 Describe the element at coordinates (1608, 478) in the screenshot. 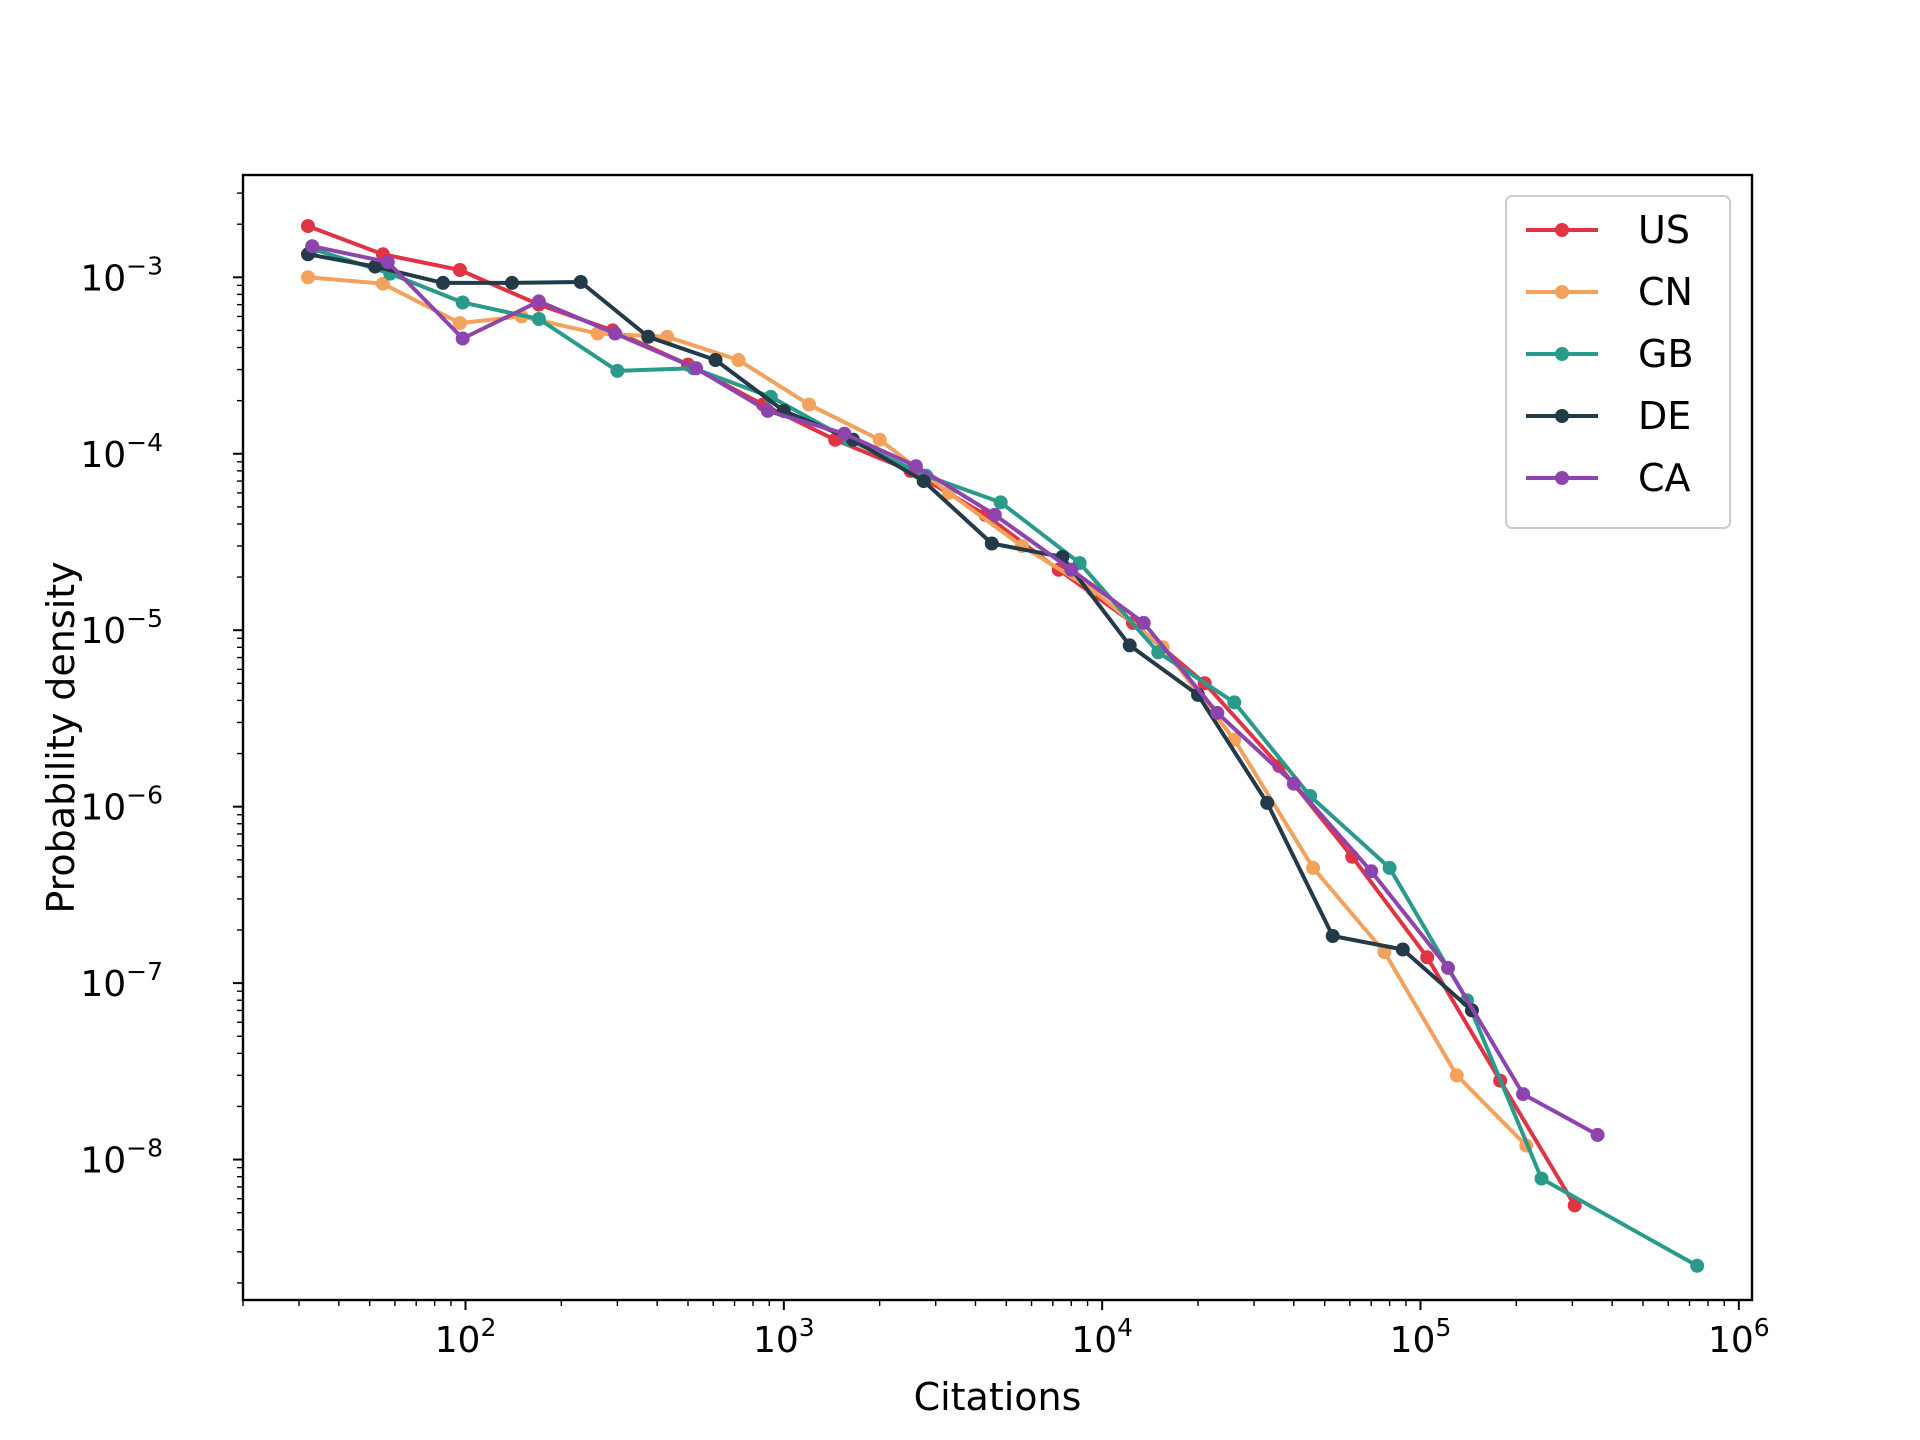

I see `legend-item: CA` at that location.